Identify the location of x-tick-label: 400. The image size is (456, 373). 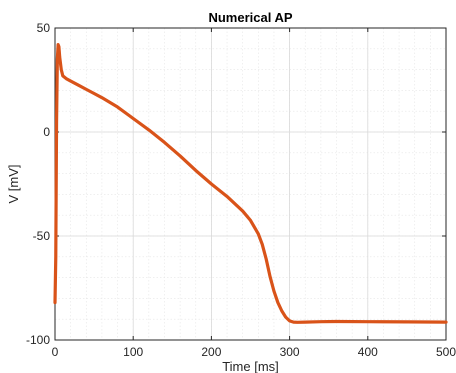
(368, 352).